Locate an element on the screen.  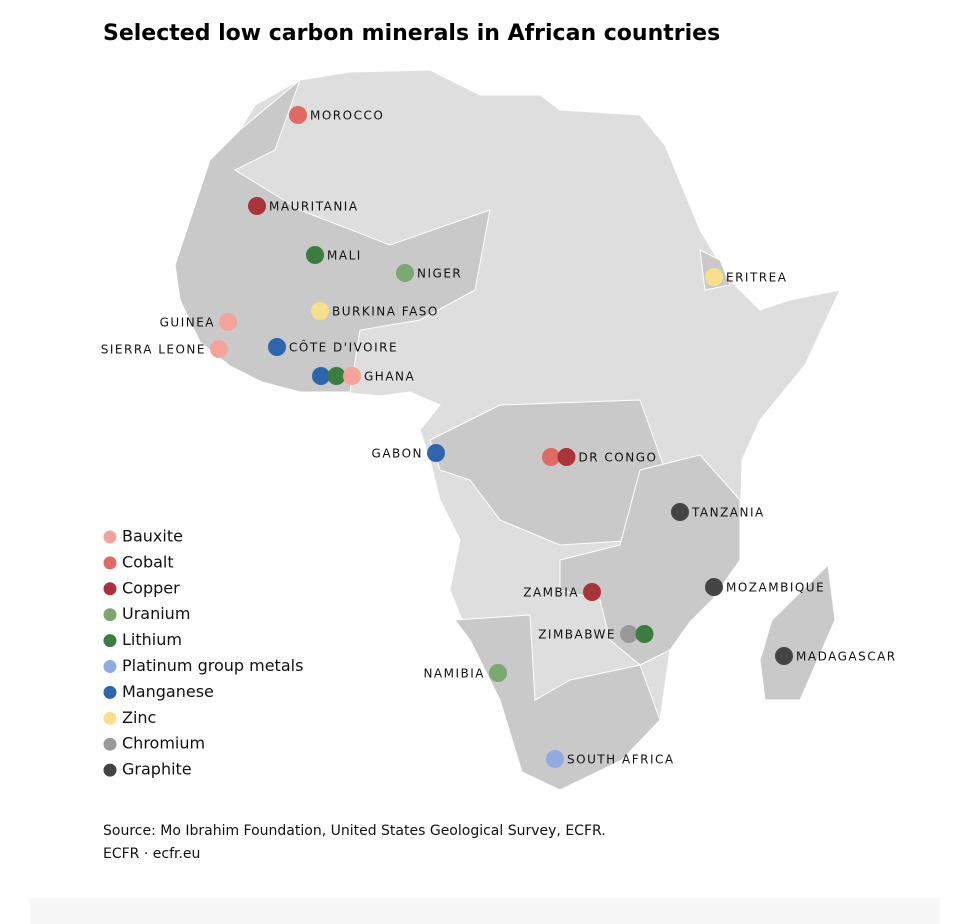
country-label: MADAGASCAR is located at coordinates (846, 657).